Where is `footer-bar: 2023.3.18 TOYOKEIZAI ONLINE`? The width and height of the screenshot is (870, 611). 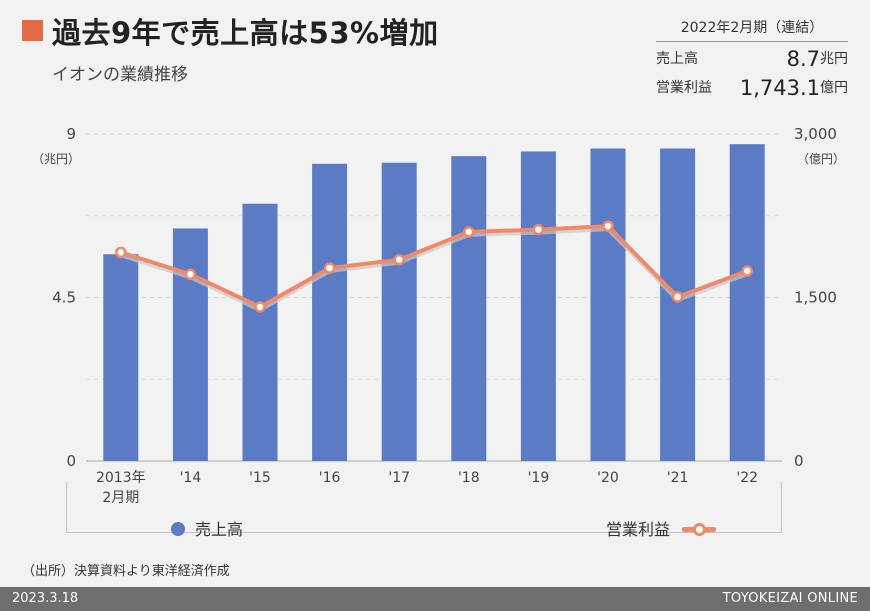 footer-bar: 2023.3.18 TOYOKEIZAI ONLINE is located at coordinates (435, 599).